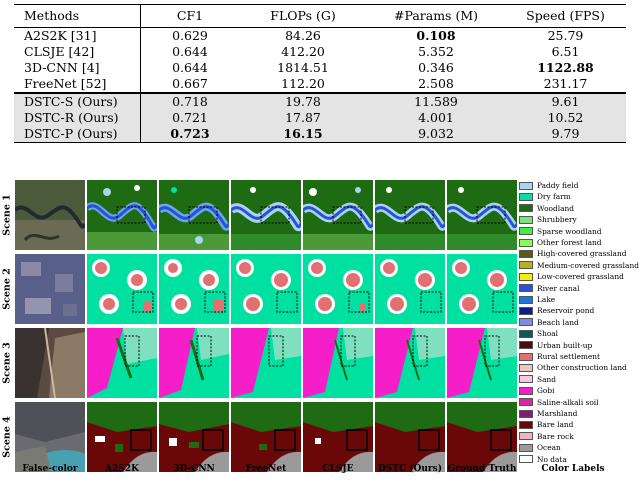  I want to click on legend-item: Other forest land, so click(560, 242).